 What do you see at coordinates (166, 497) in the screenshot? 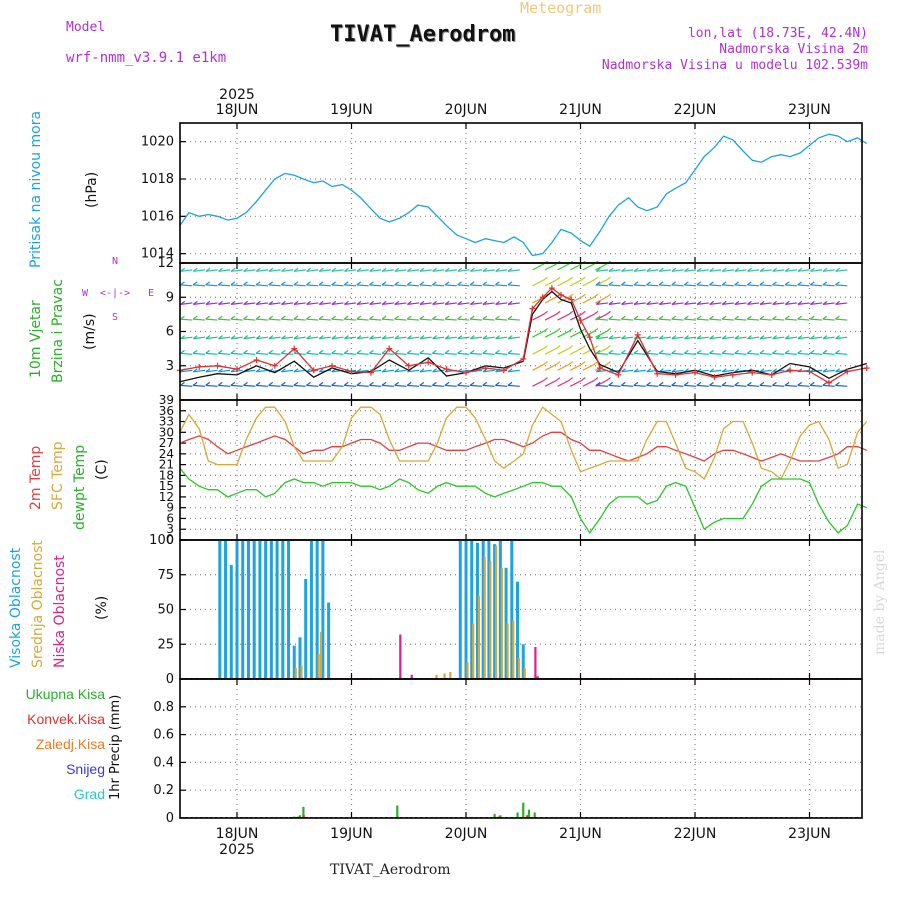
I see `y-tick-label: 12` at bounding box center [166, 497].